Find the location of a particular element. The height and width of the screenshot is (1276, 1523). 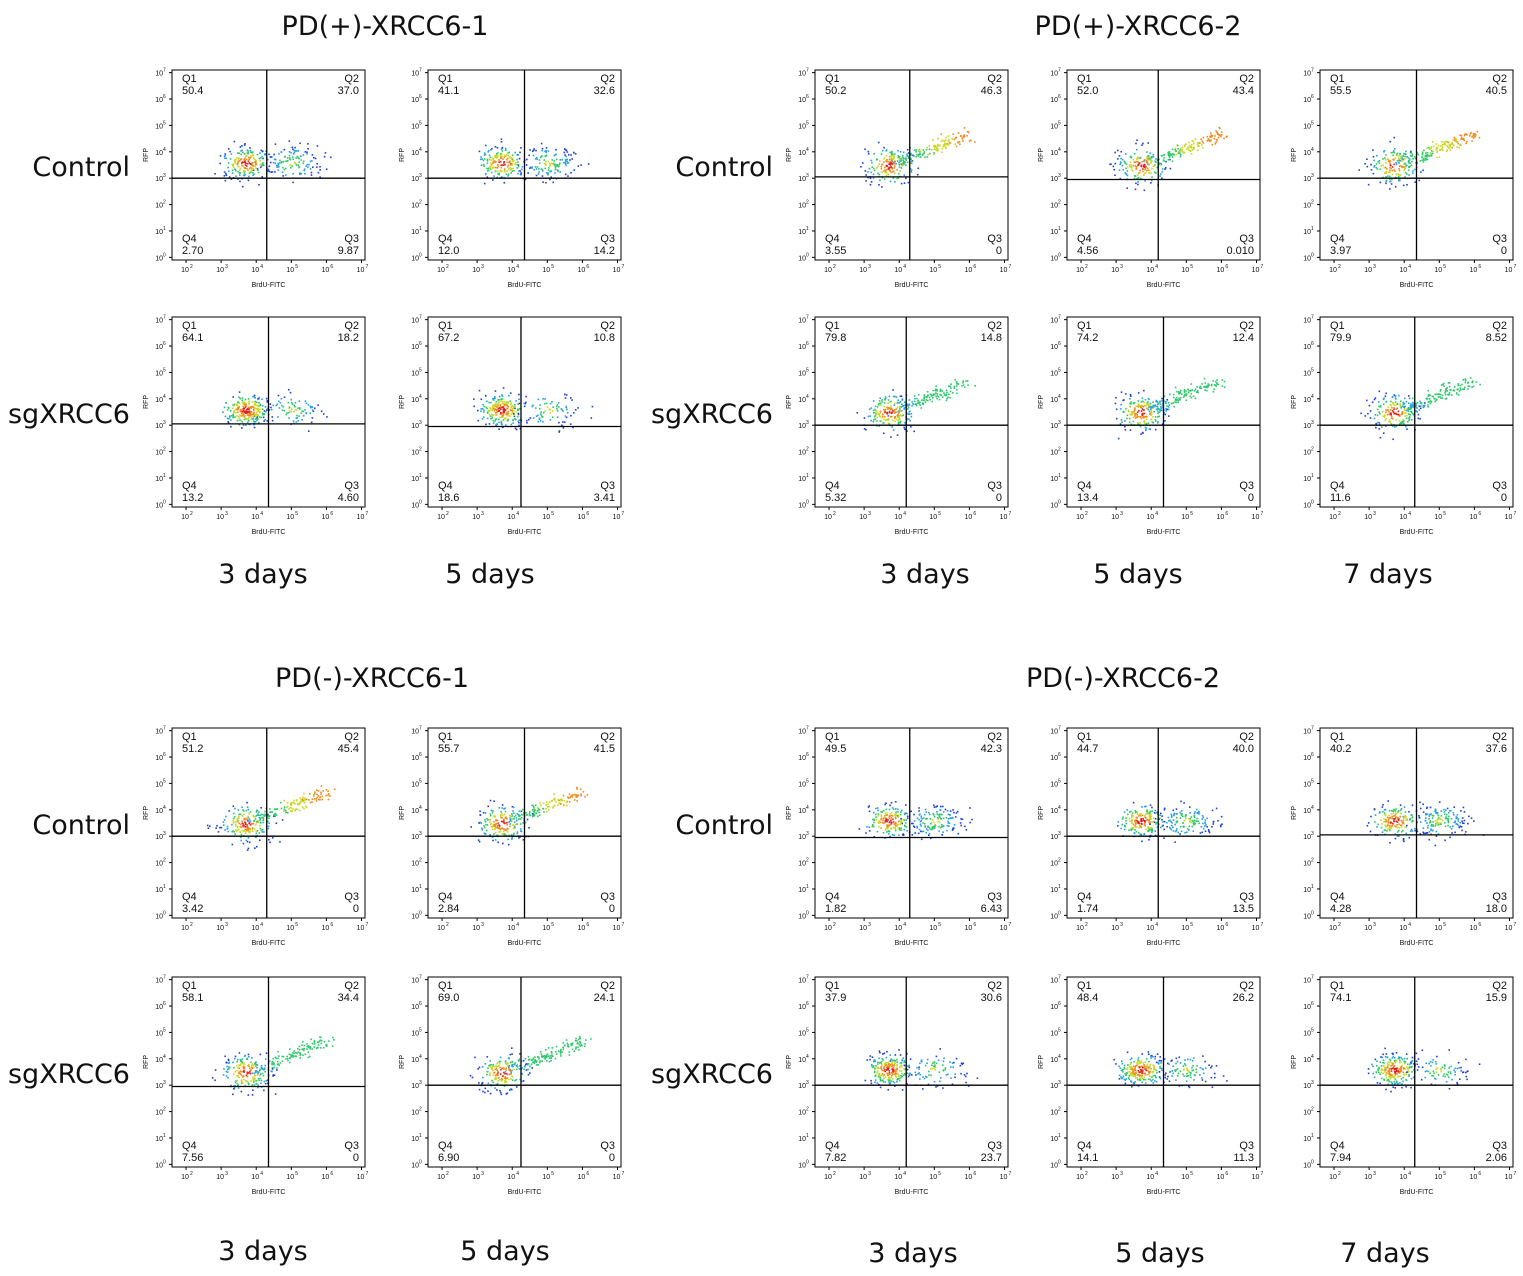

y-tick-exp: 4 is located at coordinates (164, 808).